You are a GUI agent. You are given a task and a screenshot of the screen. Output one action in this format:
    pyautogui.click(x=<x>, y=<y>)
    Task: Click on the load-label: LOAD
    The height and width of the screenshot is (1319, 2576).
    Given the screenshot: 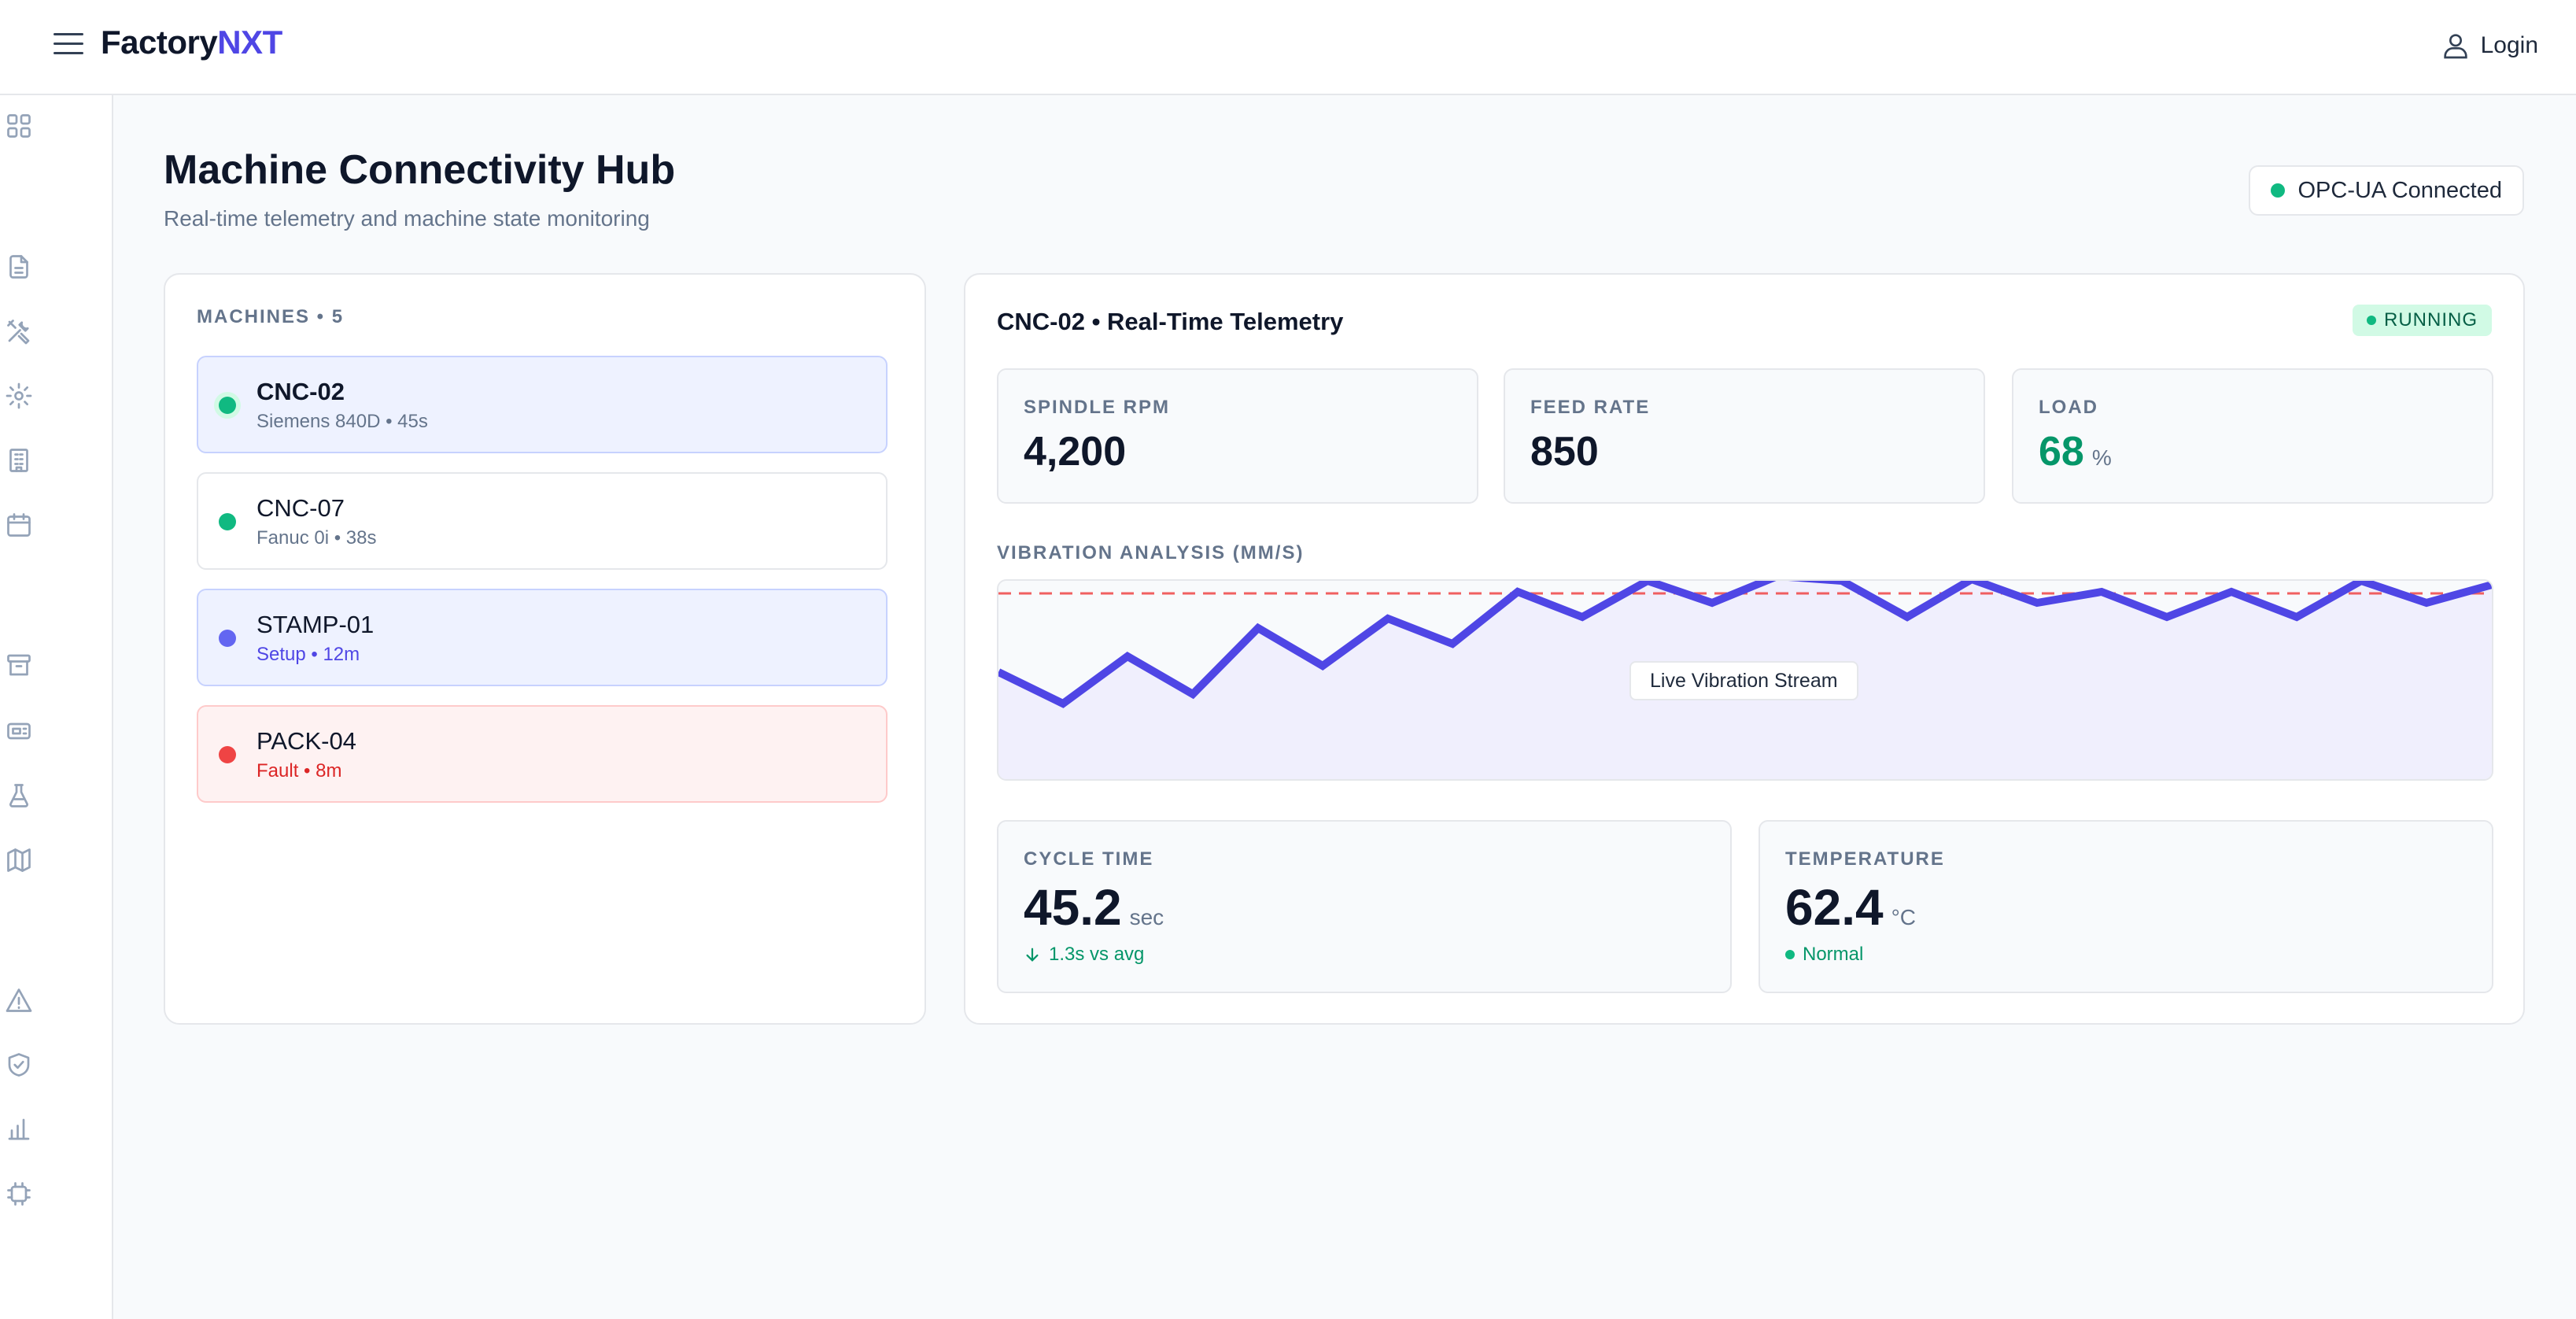 What is the action you would take?
    pyautogui.click(x=2068, y=408)
    